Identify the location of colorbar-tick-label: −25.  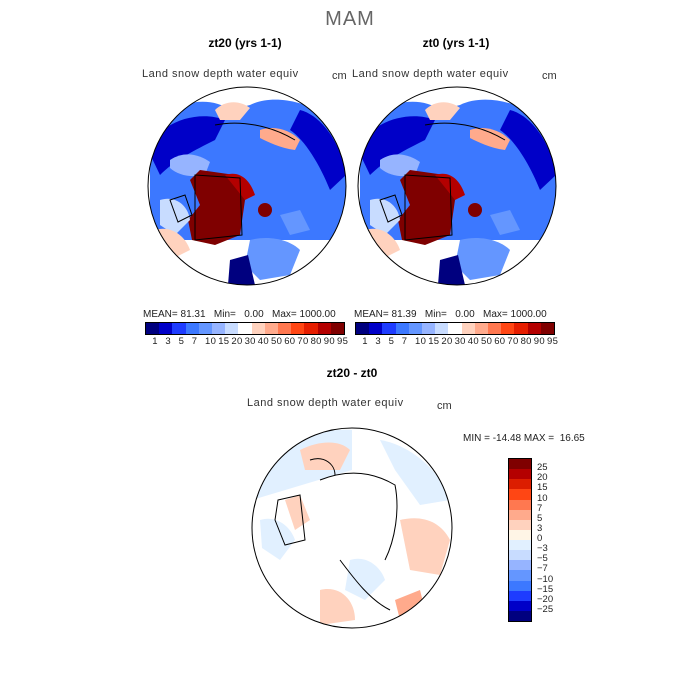
(545, 609).